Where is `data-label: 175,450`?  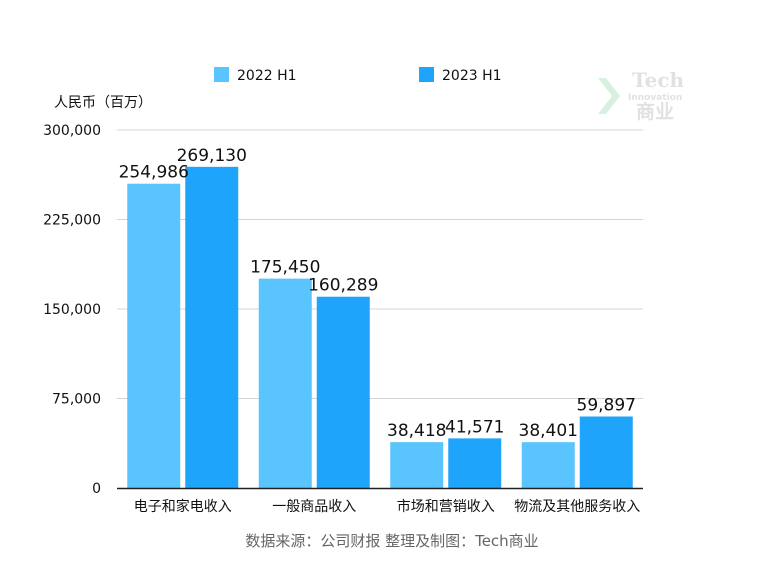 data-label: 175,450 is located at coordinates (285, 268).